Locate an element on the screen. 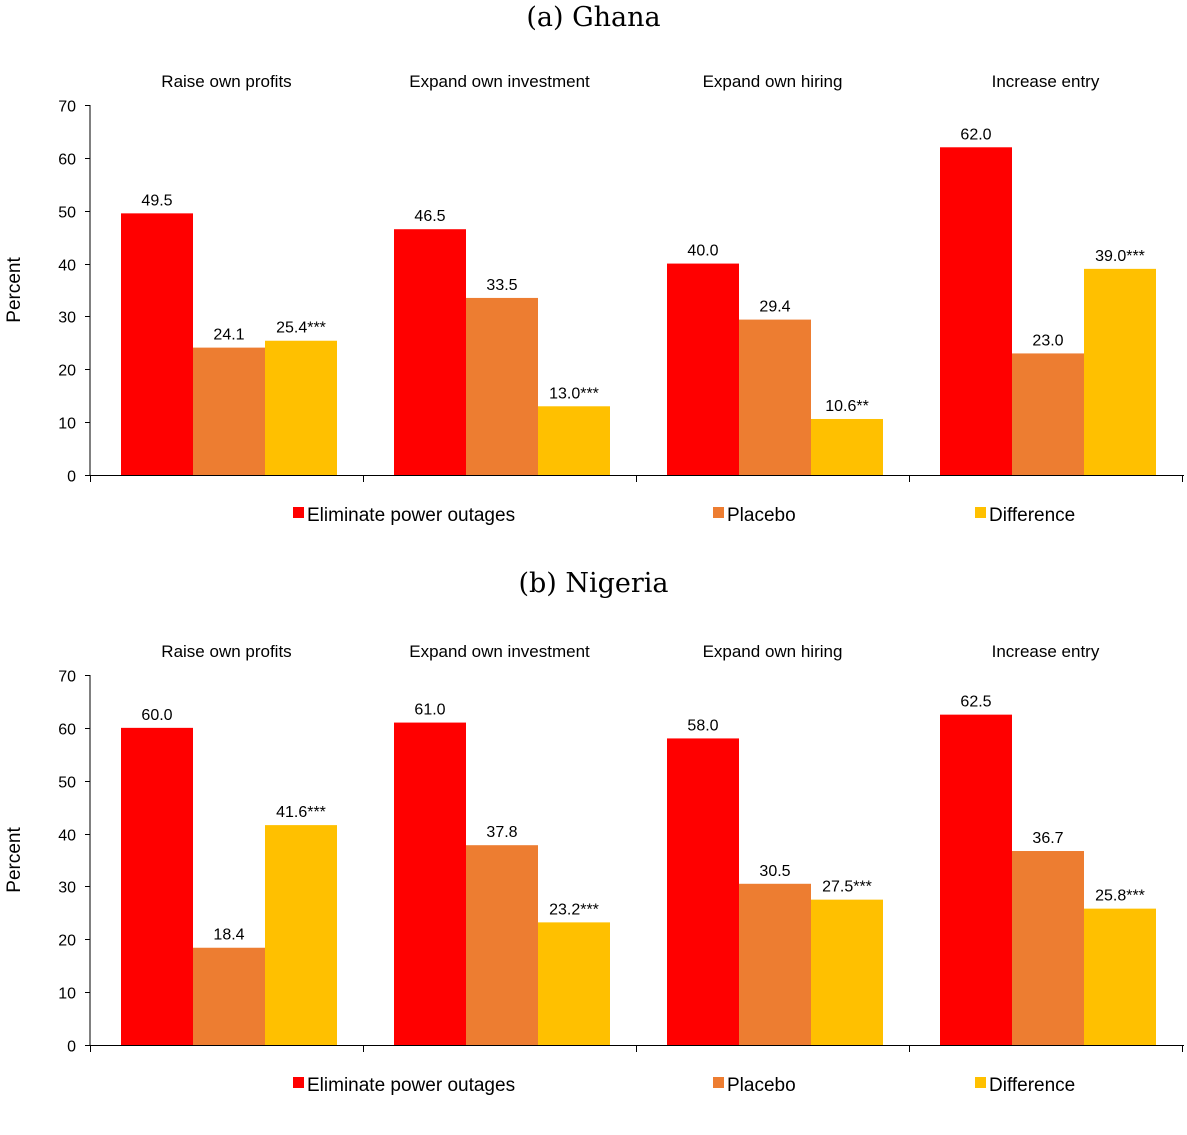 This screenshot has width=1187, height=1135. c1-data-label-eliminate-power-outages-increase-entry: 62.5 is located at coordinates (975, 702).